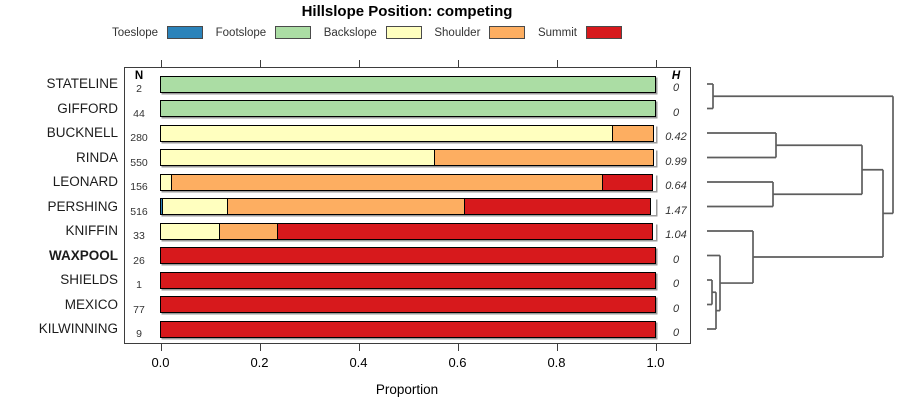 This screenshot has width=900, height=420. I want to click on legend-item-backslope: Backslope, so click(373, 32).